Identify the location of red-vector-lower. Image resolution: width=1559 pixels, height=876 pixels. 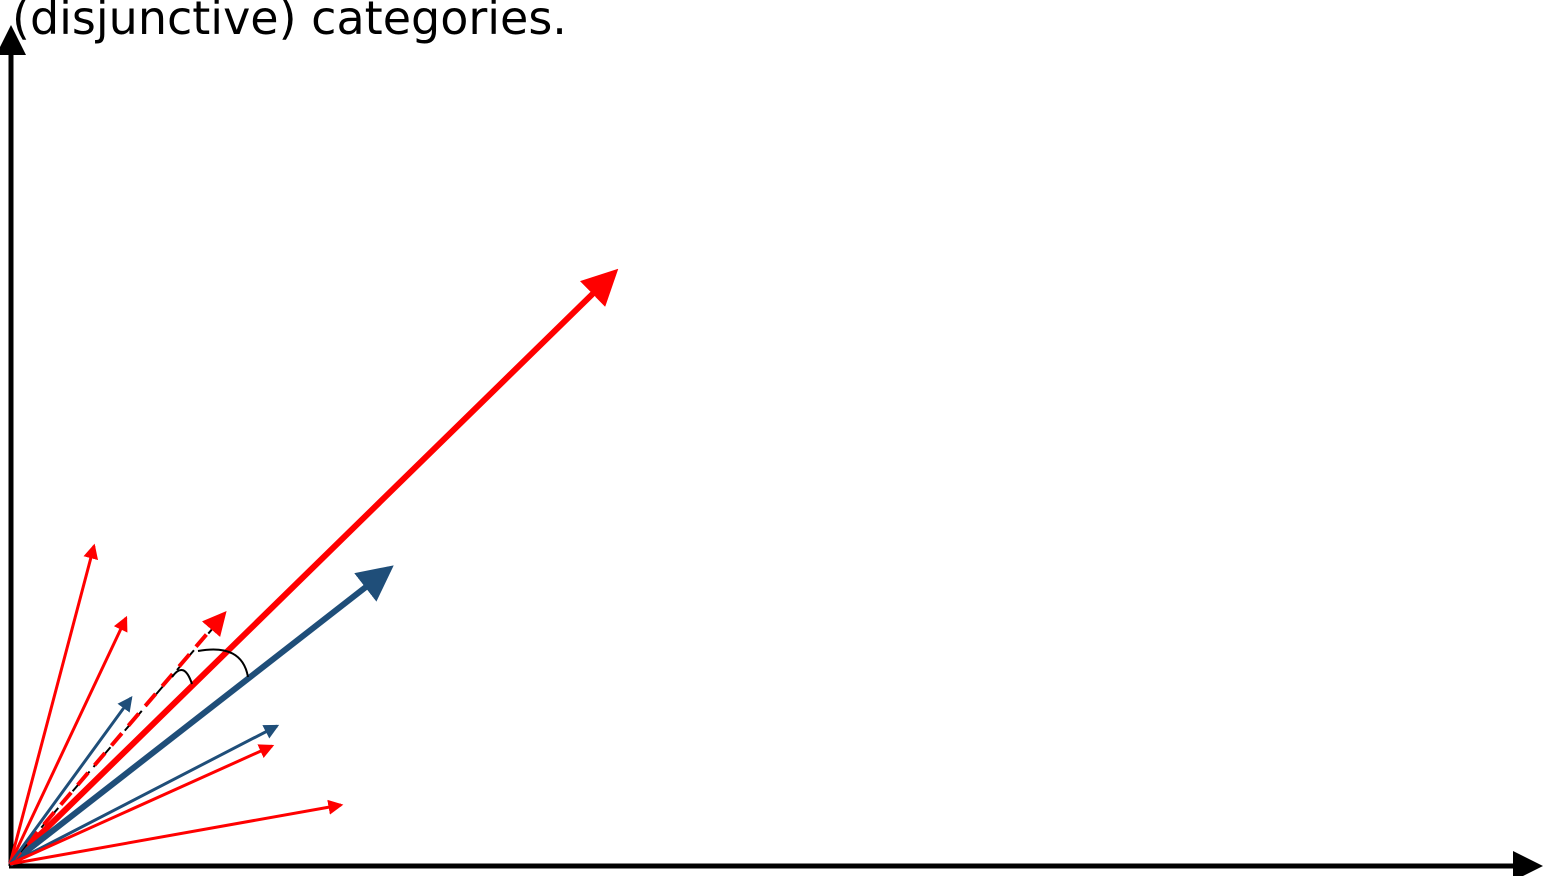
(142, 805).